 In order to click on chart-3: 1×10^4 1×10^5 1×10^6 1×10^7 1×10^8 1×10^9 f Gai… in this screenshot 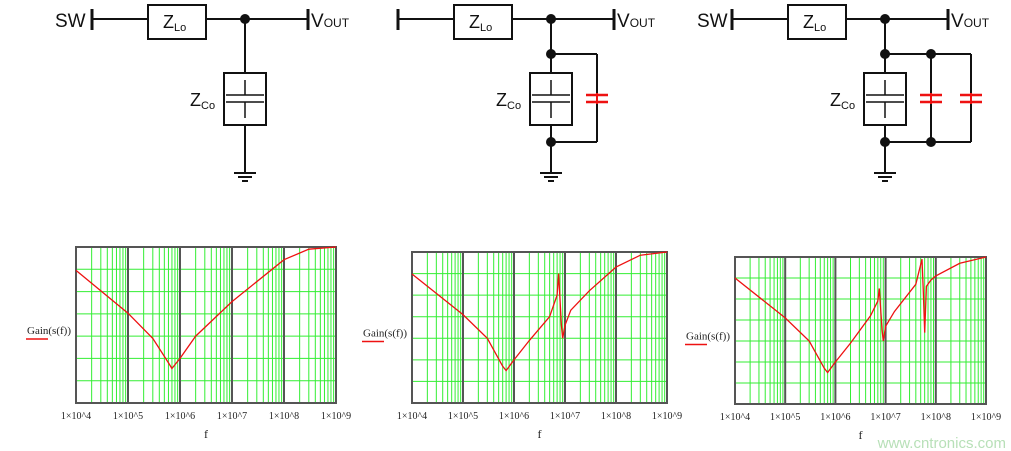, I will do `click(843, 349)`.